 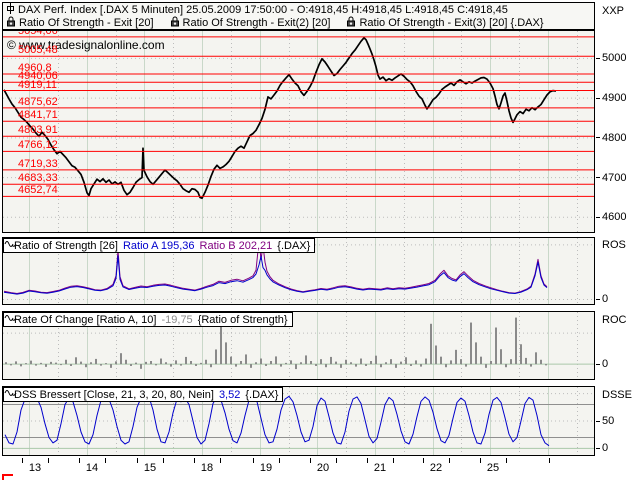 What do you see at coordinates (177, 319) in the screenshot?
I see `roc-value: -19,75` at bounding box center [177, 319].